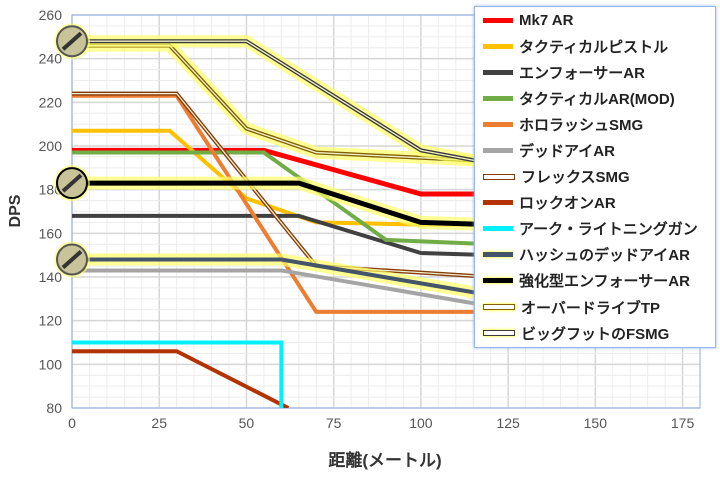 The width and height of the screenshot is (720, 480). What do you see at coordinates (582, 73) in the screenshot?
I see `legend-label: エンフォーサーAR` at bounding box center [582, 73].